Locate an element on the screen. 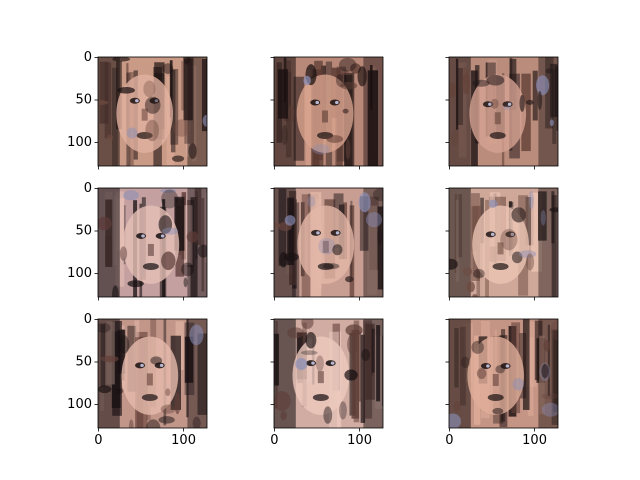 The width and height of the screenshot is (640, 480). subplot-3-1: 0 50 100 0 100 is located at coordinates (137, 380).